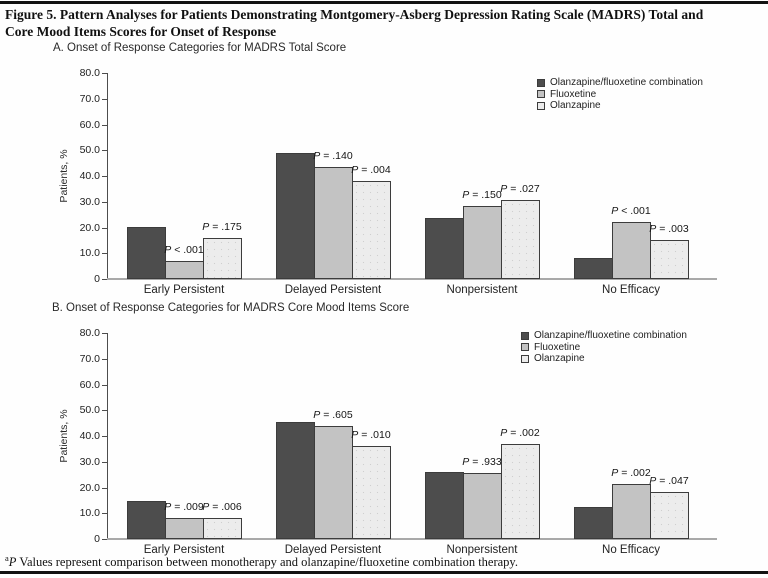  I want to click on legend-item: Fluoxetine, so click(604, 348).